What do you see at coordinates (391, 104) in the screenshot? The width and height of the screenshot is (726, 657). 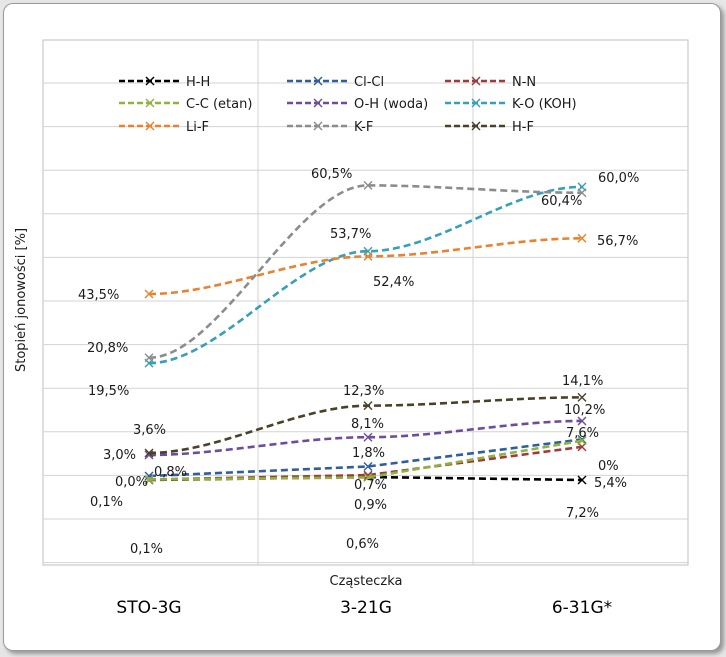 I see `legend-label: O-H (woda)` at bounding box center [391, 104].